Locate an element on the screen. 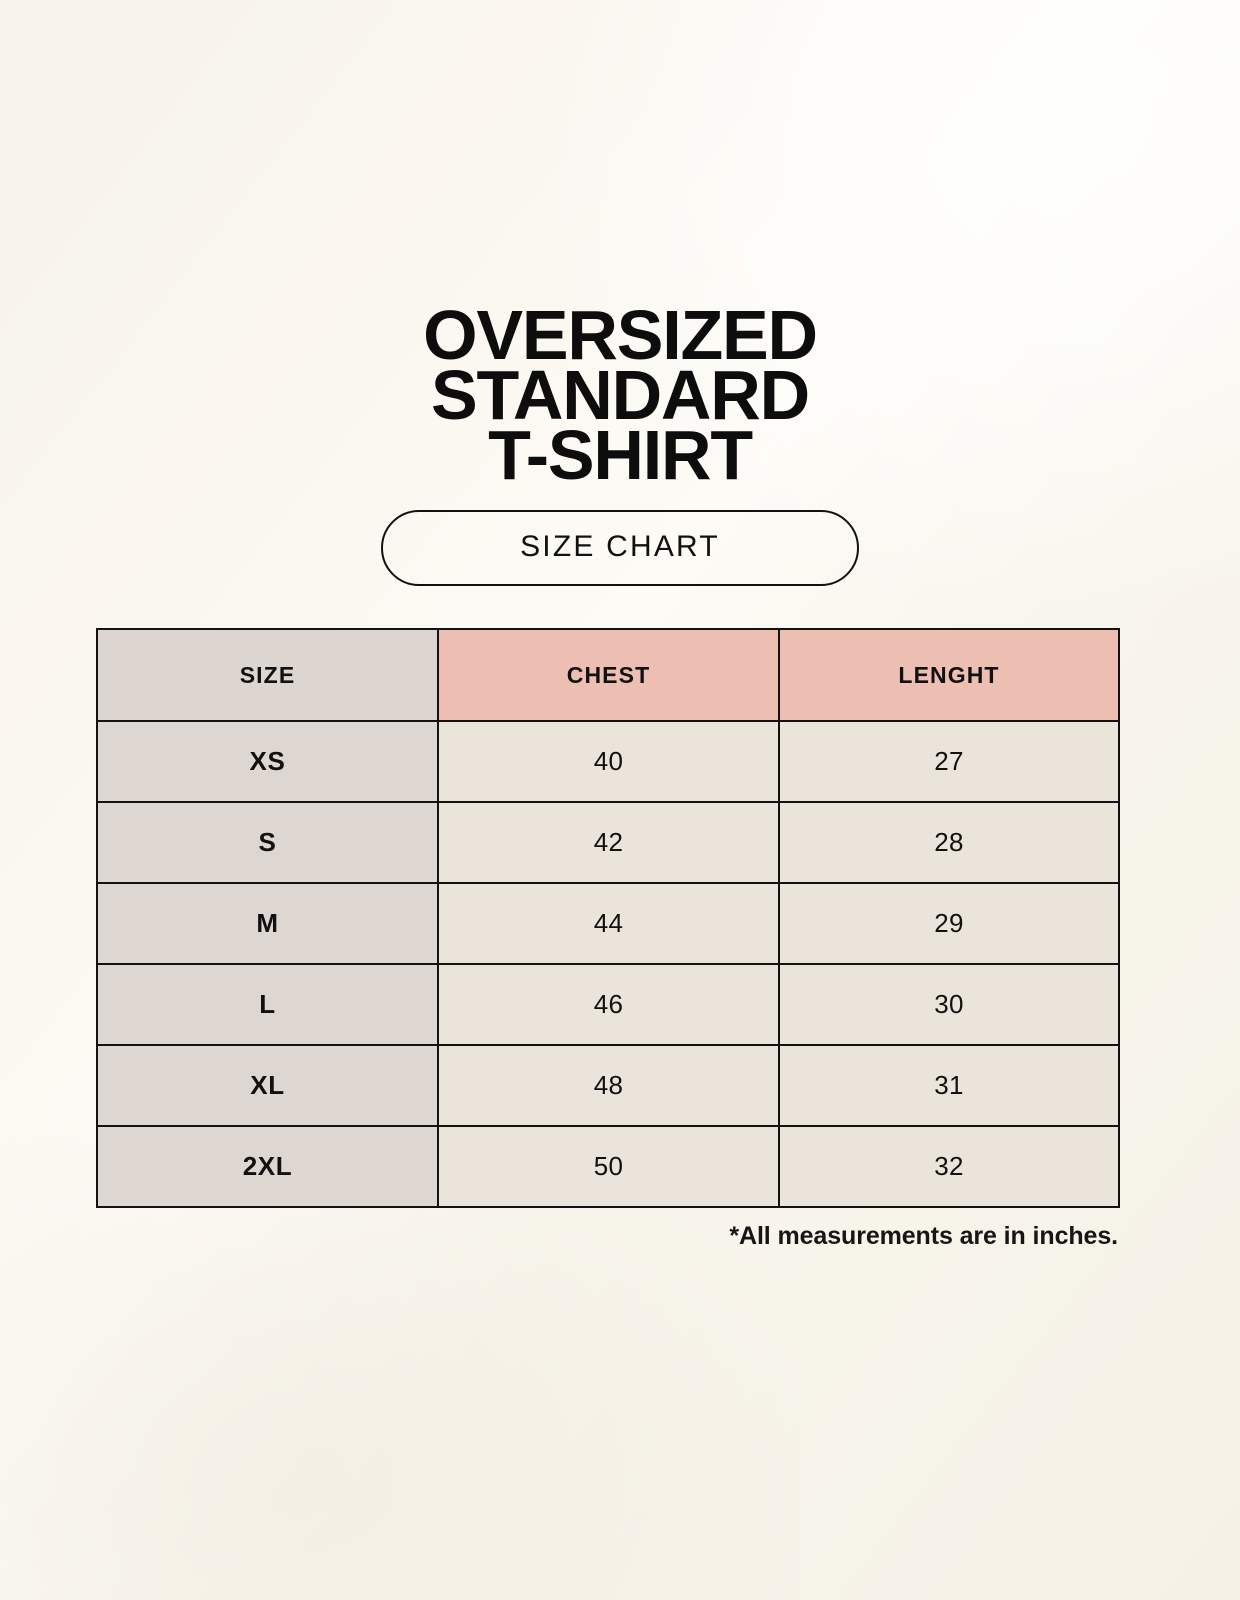 This screenshot has width=1240, height=1600. table-row: M 44 29 is located at coordinates (608, 923).